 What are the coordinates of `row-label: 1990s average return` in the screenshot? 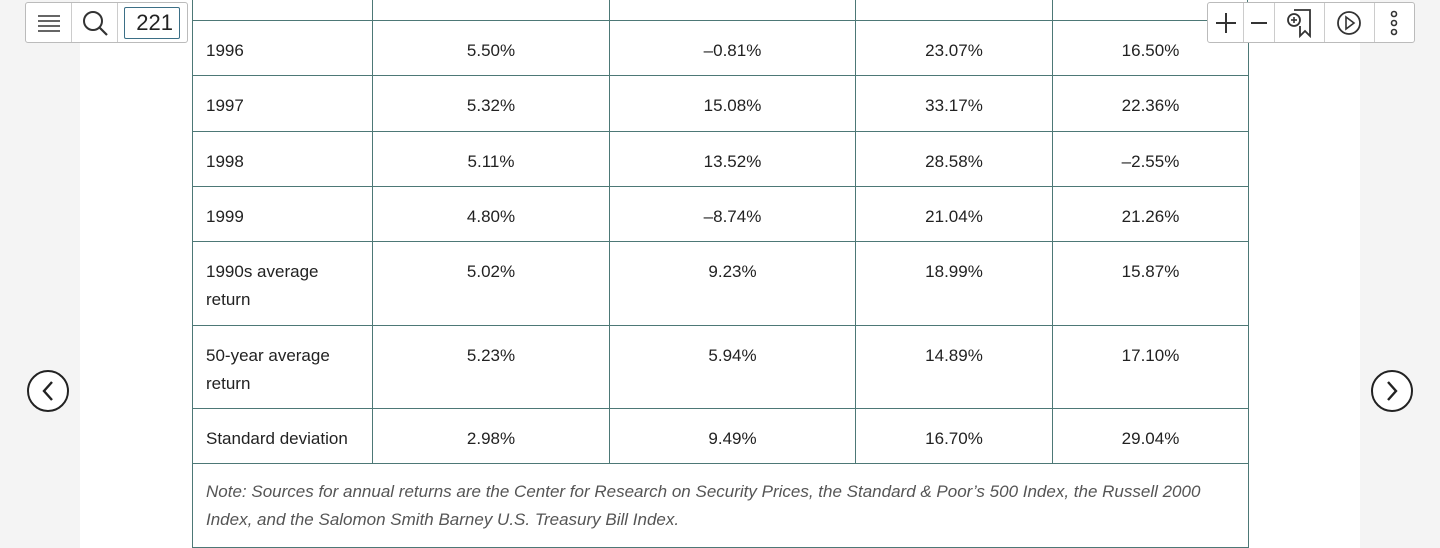 It's located at (282, 283).